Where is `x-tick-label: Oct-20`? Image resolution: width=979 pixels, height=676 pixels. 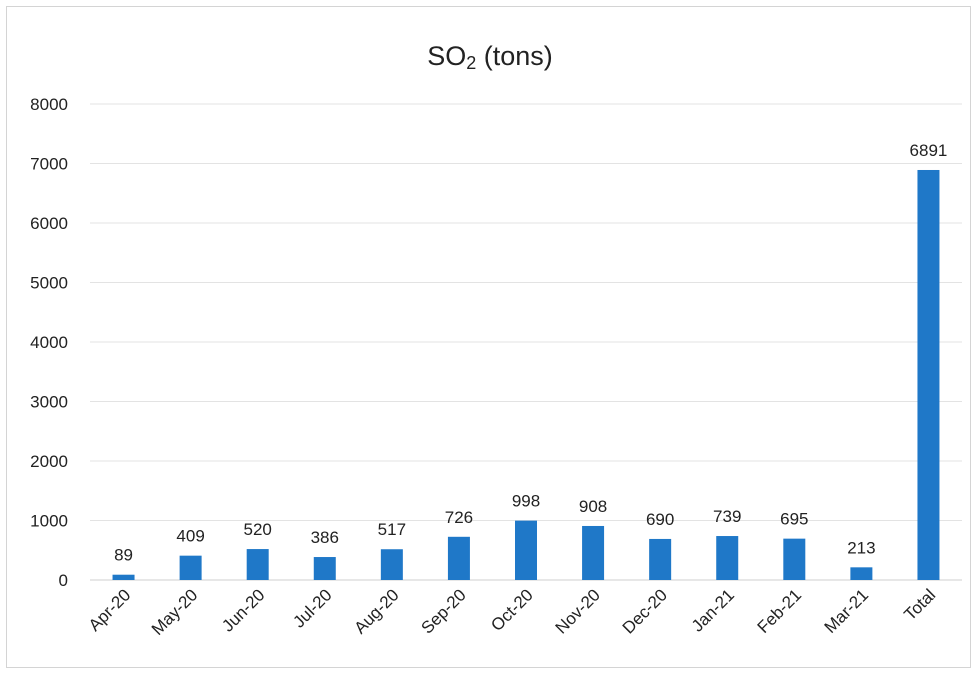 x-tick-label: Oct-20 is located at coordinates (512, 610).